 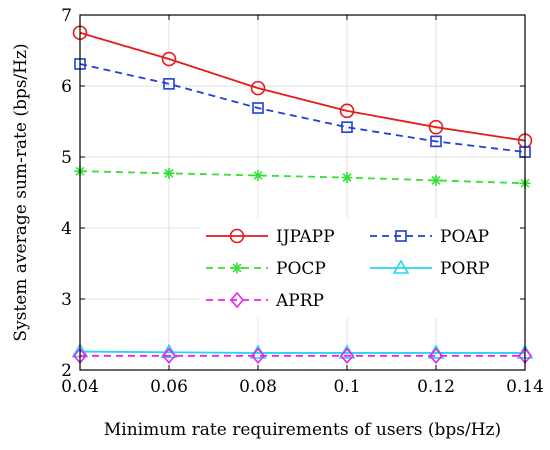 What do you see at coordinates (66, 16) in the screenshot?
I see `y-tick-label: 7` at bounding box center [66, 16].